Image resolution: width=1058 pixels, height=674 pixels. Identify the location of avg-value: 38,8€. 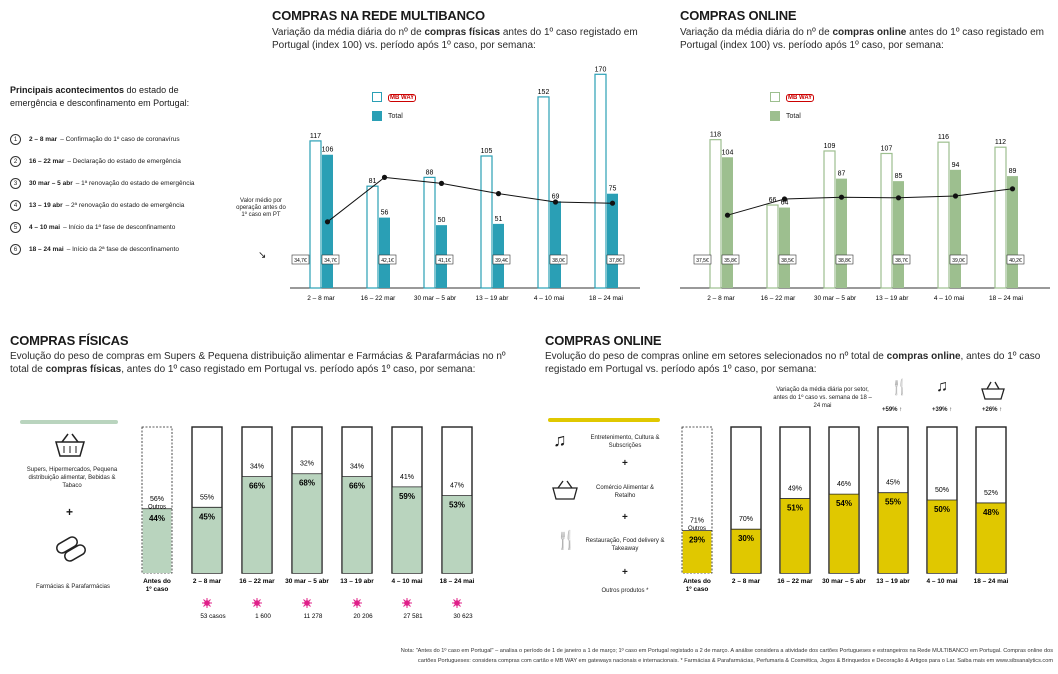
(844, 261).